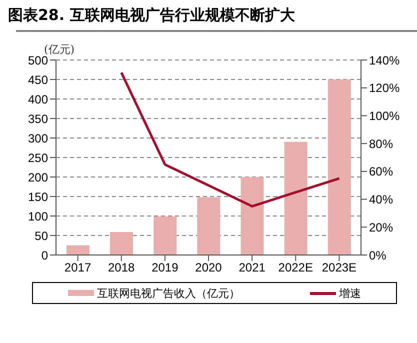 This screenshot has height=343, width=417. What do you see at coordinates (378, 255) in the screenshot?
I see `y2-tick-label: 0%` at bounding box center [378, 255].